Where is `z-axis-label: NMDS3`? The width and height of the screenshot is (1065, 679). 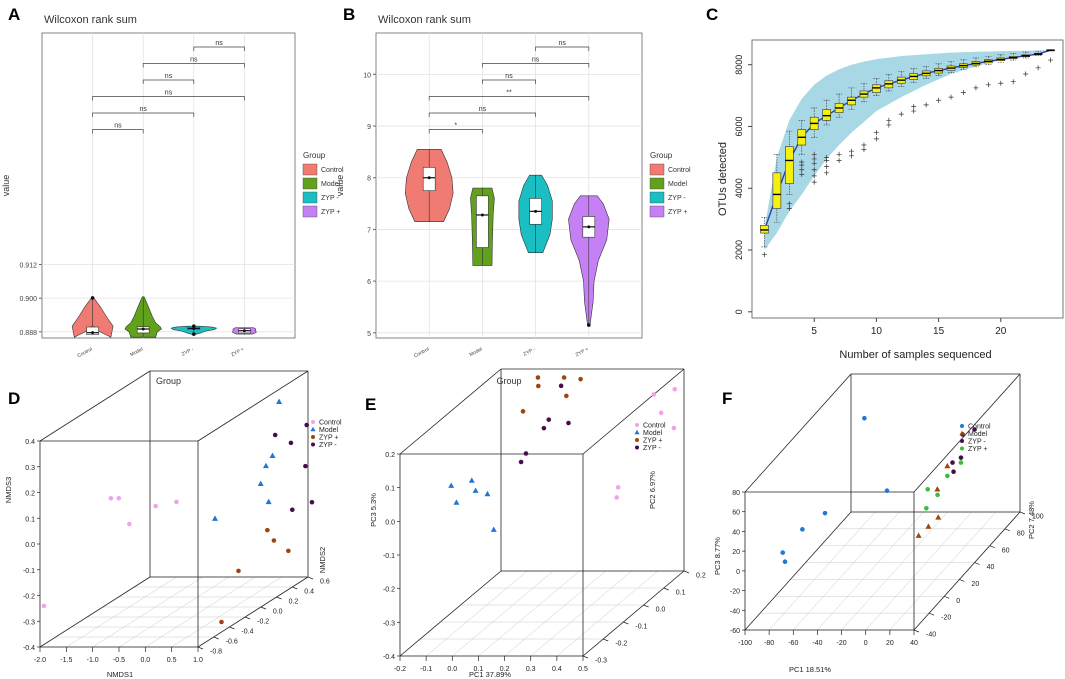 z-axis-label: NMDS3 is located at coordinates (8, 490).